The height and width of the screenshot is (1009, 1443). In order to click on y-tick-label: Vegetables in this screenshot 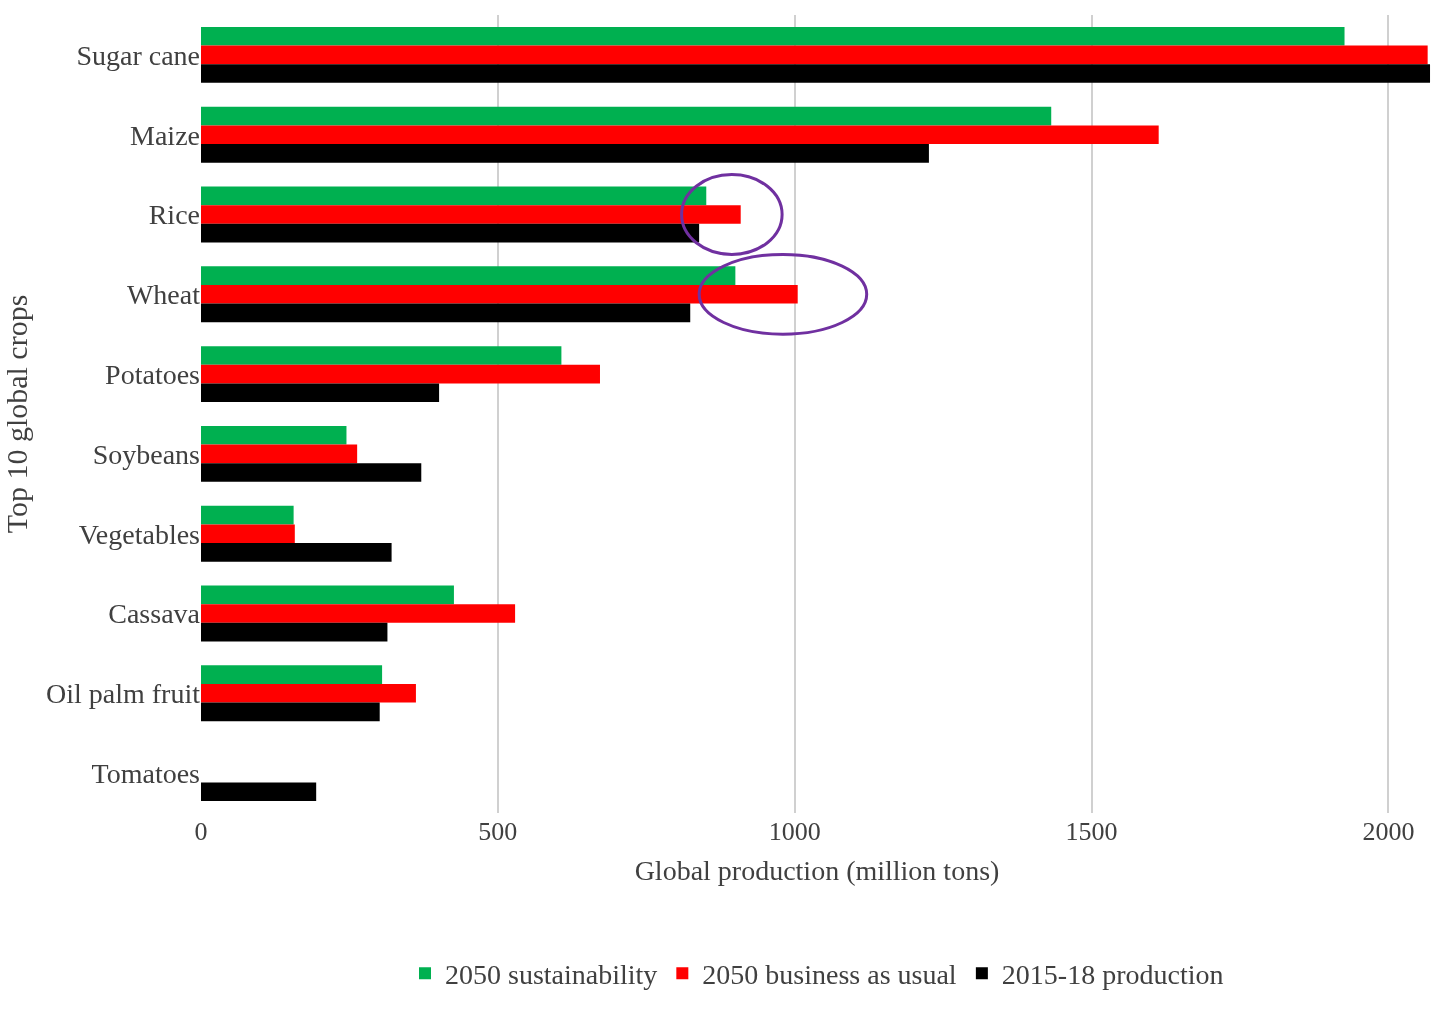, I will do `click(139, 534)`.